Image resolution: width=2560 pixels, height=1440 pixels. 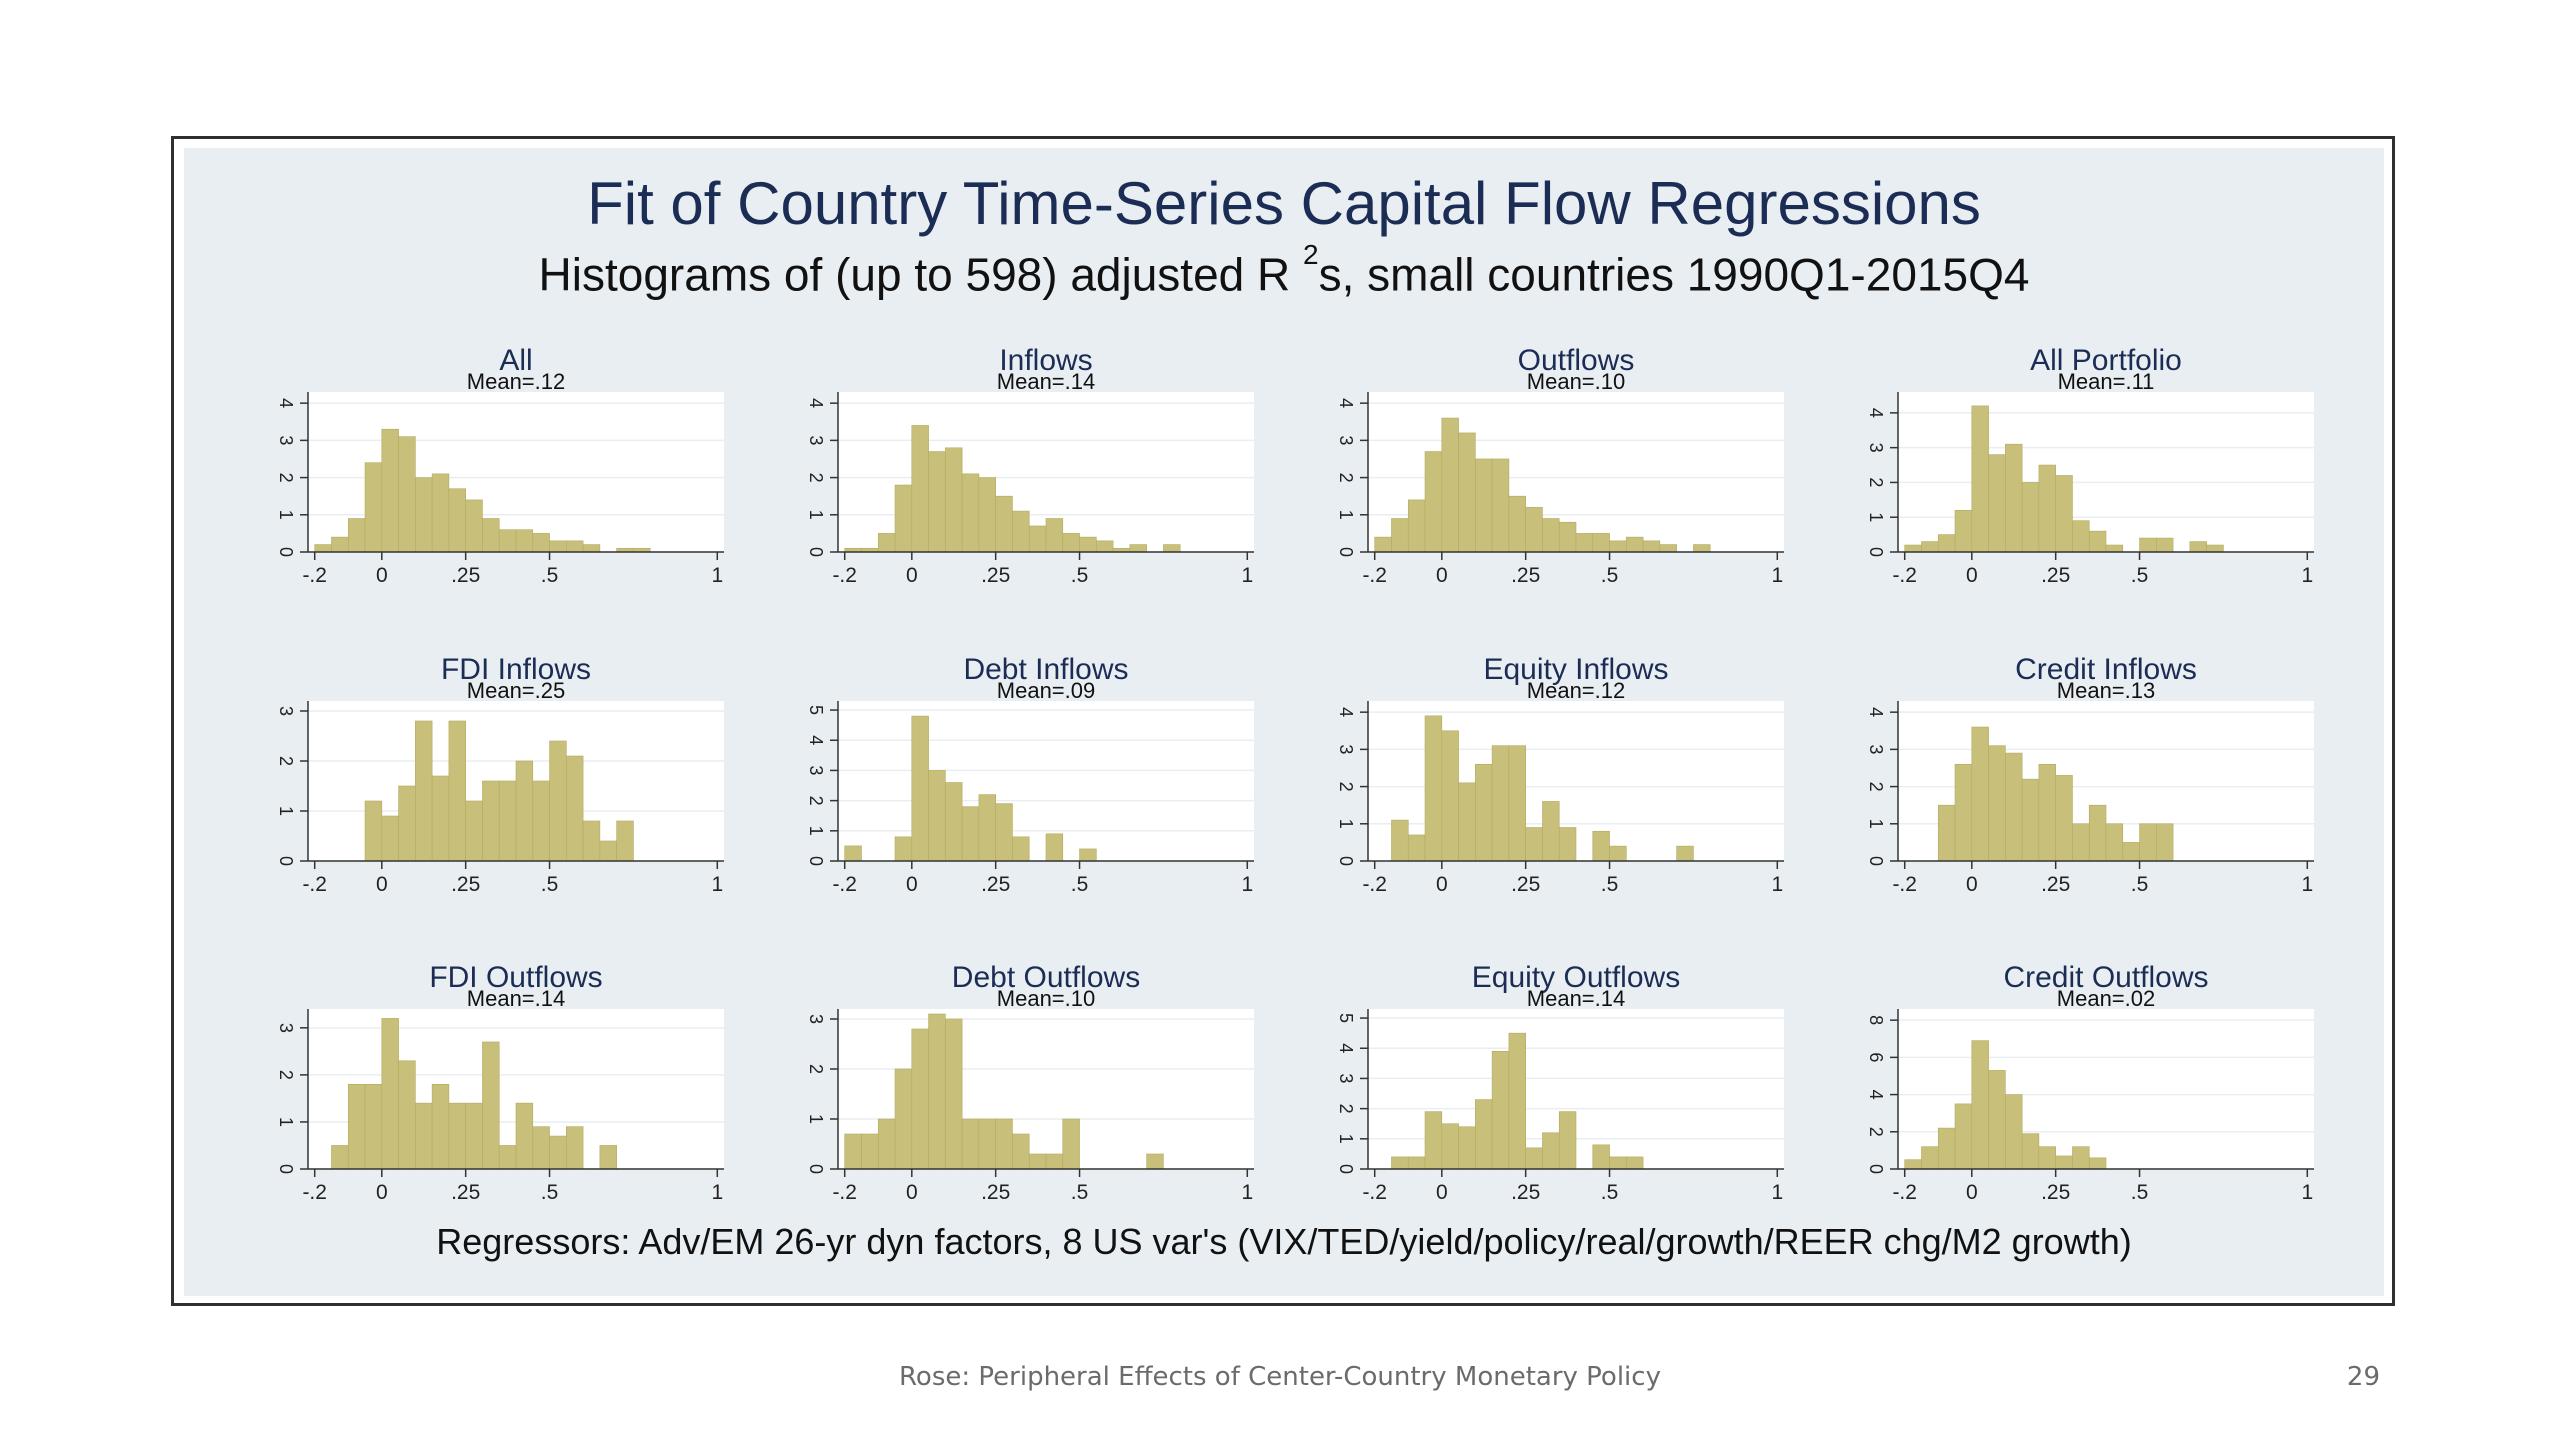 I want to click on subtitle-text: Histograms of (up to 598) adjusted R, so click(x=914, y=274).